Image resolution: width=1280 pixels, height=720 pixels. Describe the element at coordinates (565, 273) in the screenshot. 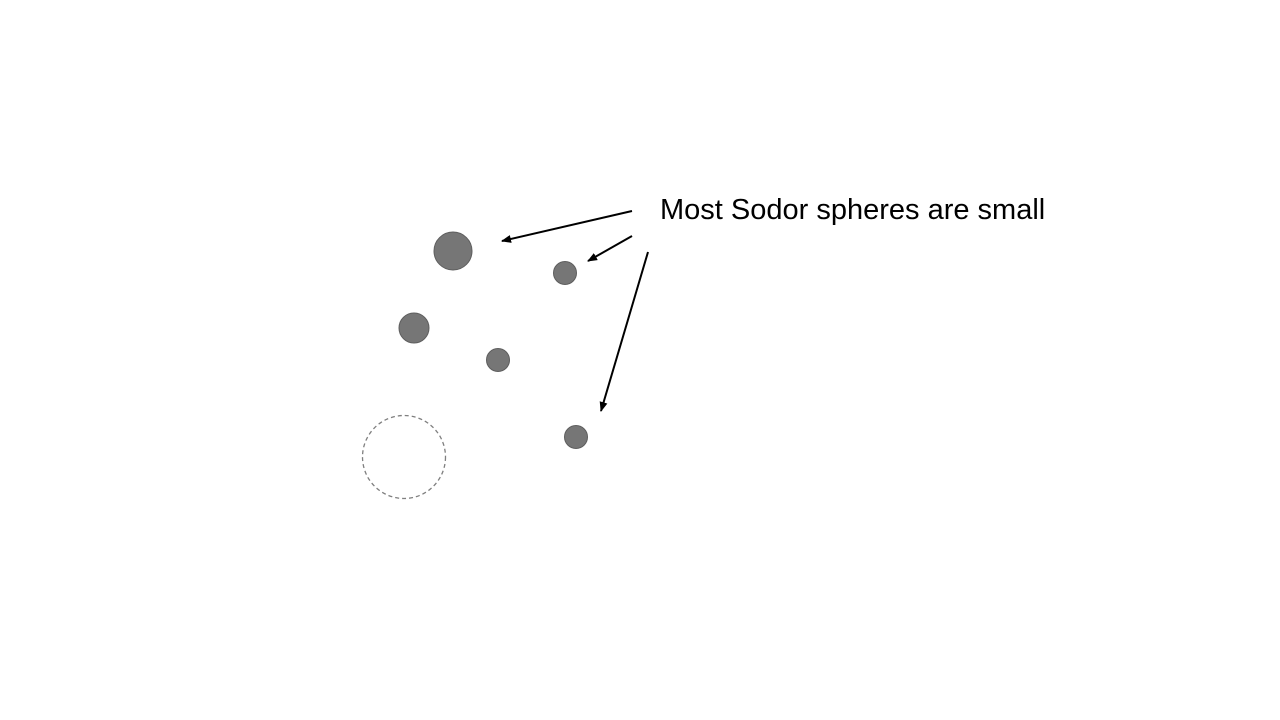

I see `sphere-small-upper-right` at that location.